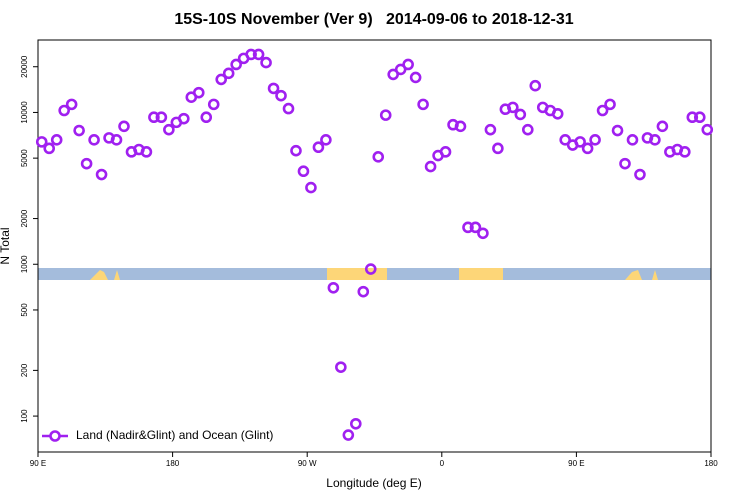 The width and height of the screenshot is (750, 500). I want to click on x-axis-label: Longitude (deg E), so click(373, 483).